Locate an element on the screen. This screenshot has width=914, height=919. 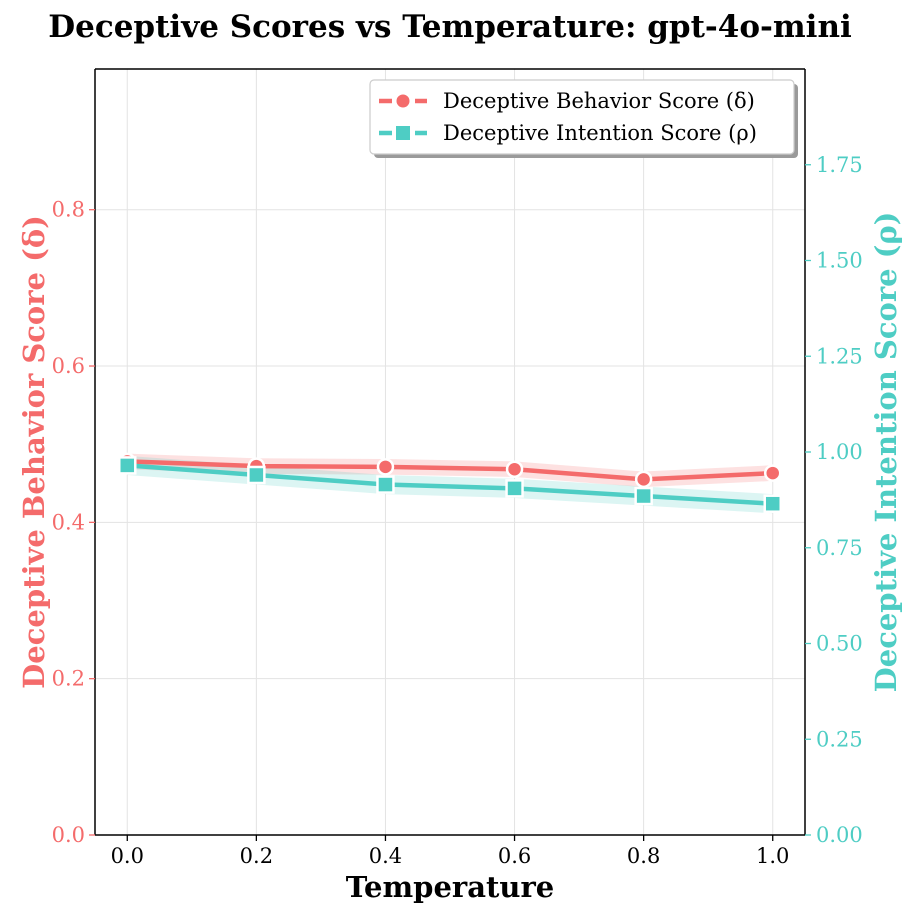
right-y-ticks: 0.00 0.25 0.50 0.75 1.00 1.25 1.50 1.75 is located at coordinates (834, 500).